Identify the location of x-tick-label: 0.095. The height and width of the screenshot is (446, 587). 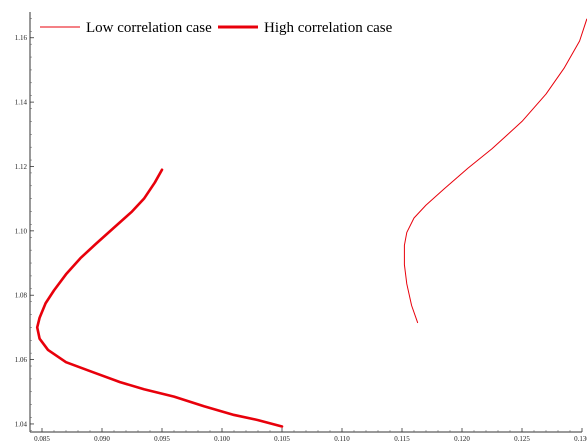
(162, 439).